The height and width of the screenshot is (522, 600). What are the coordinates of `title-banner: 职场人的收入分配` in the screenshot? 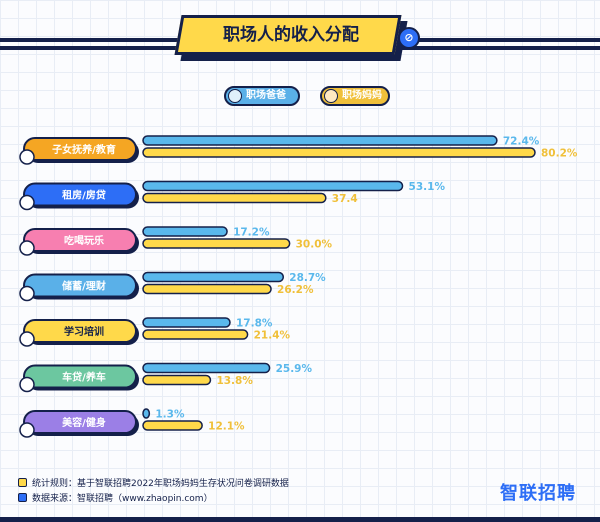 It's located at (292, 39).